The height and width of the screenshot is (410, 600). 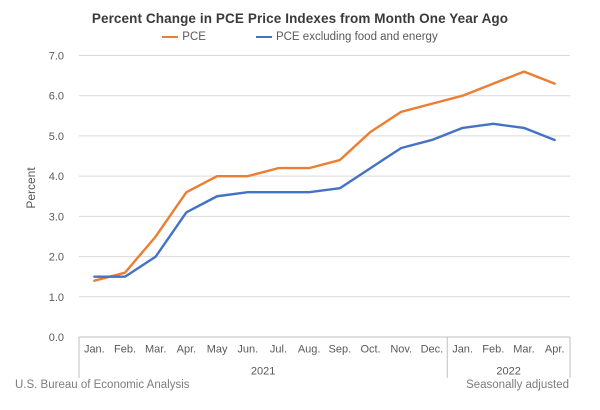 I want to click on y-tick-label: 0.0, so click(x=56, y=338).